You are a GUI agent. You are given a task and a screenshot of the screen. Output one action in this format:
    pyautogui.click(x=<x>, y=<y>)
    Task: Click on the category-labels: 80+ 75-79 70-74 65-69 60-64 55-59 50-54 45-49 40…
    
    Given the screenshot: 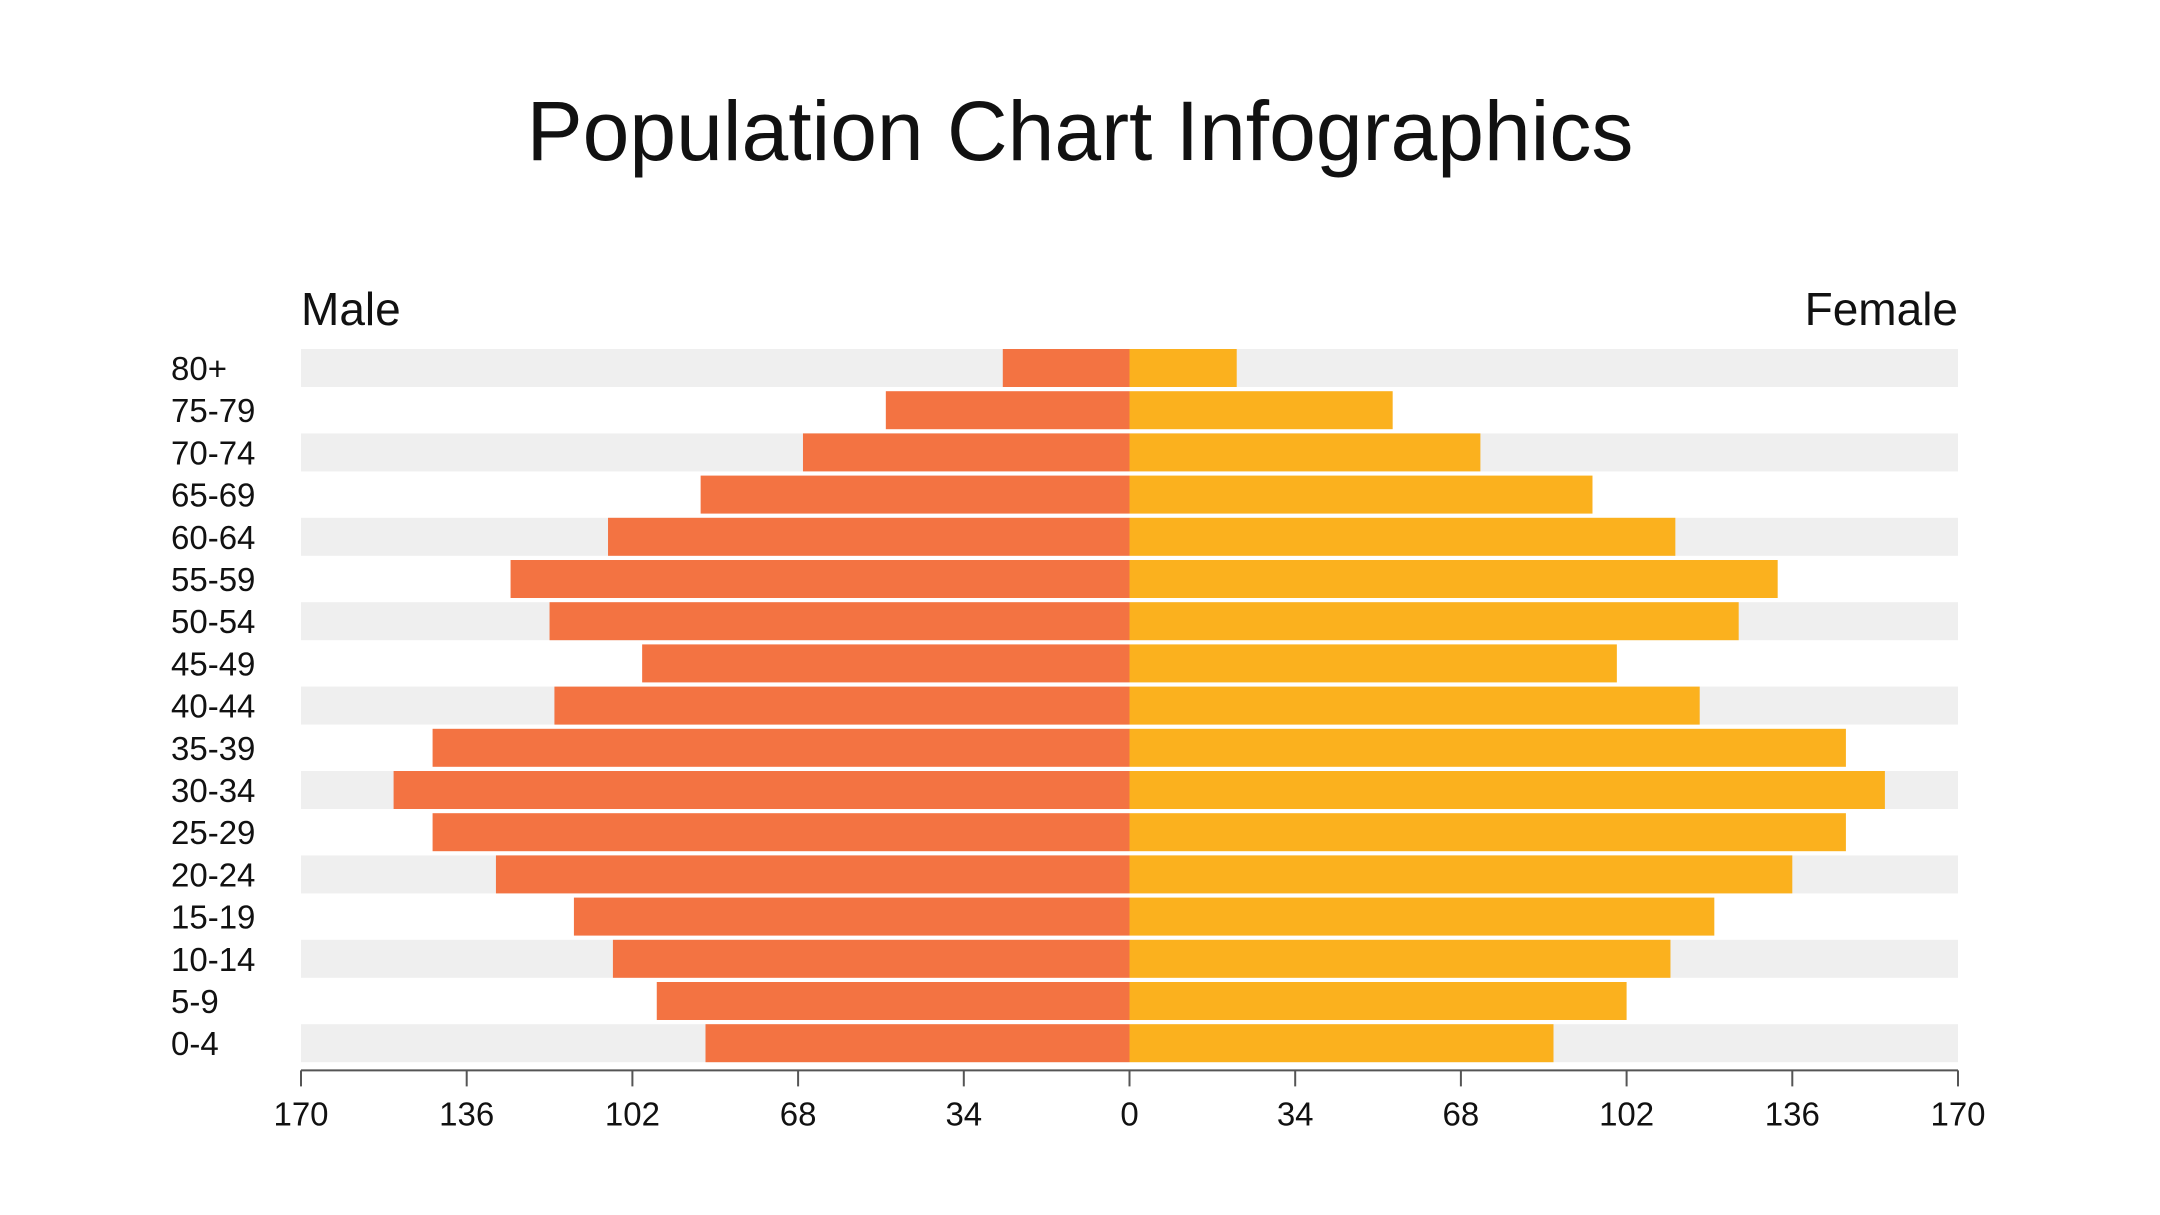 What is the action you would take?
    pyautogui.click(x=213, y=706)
    